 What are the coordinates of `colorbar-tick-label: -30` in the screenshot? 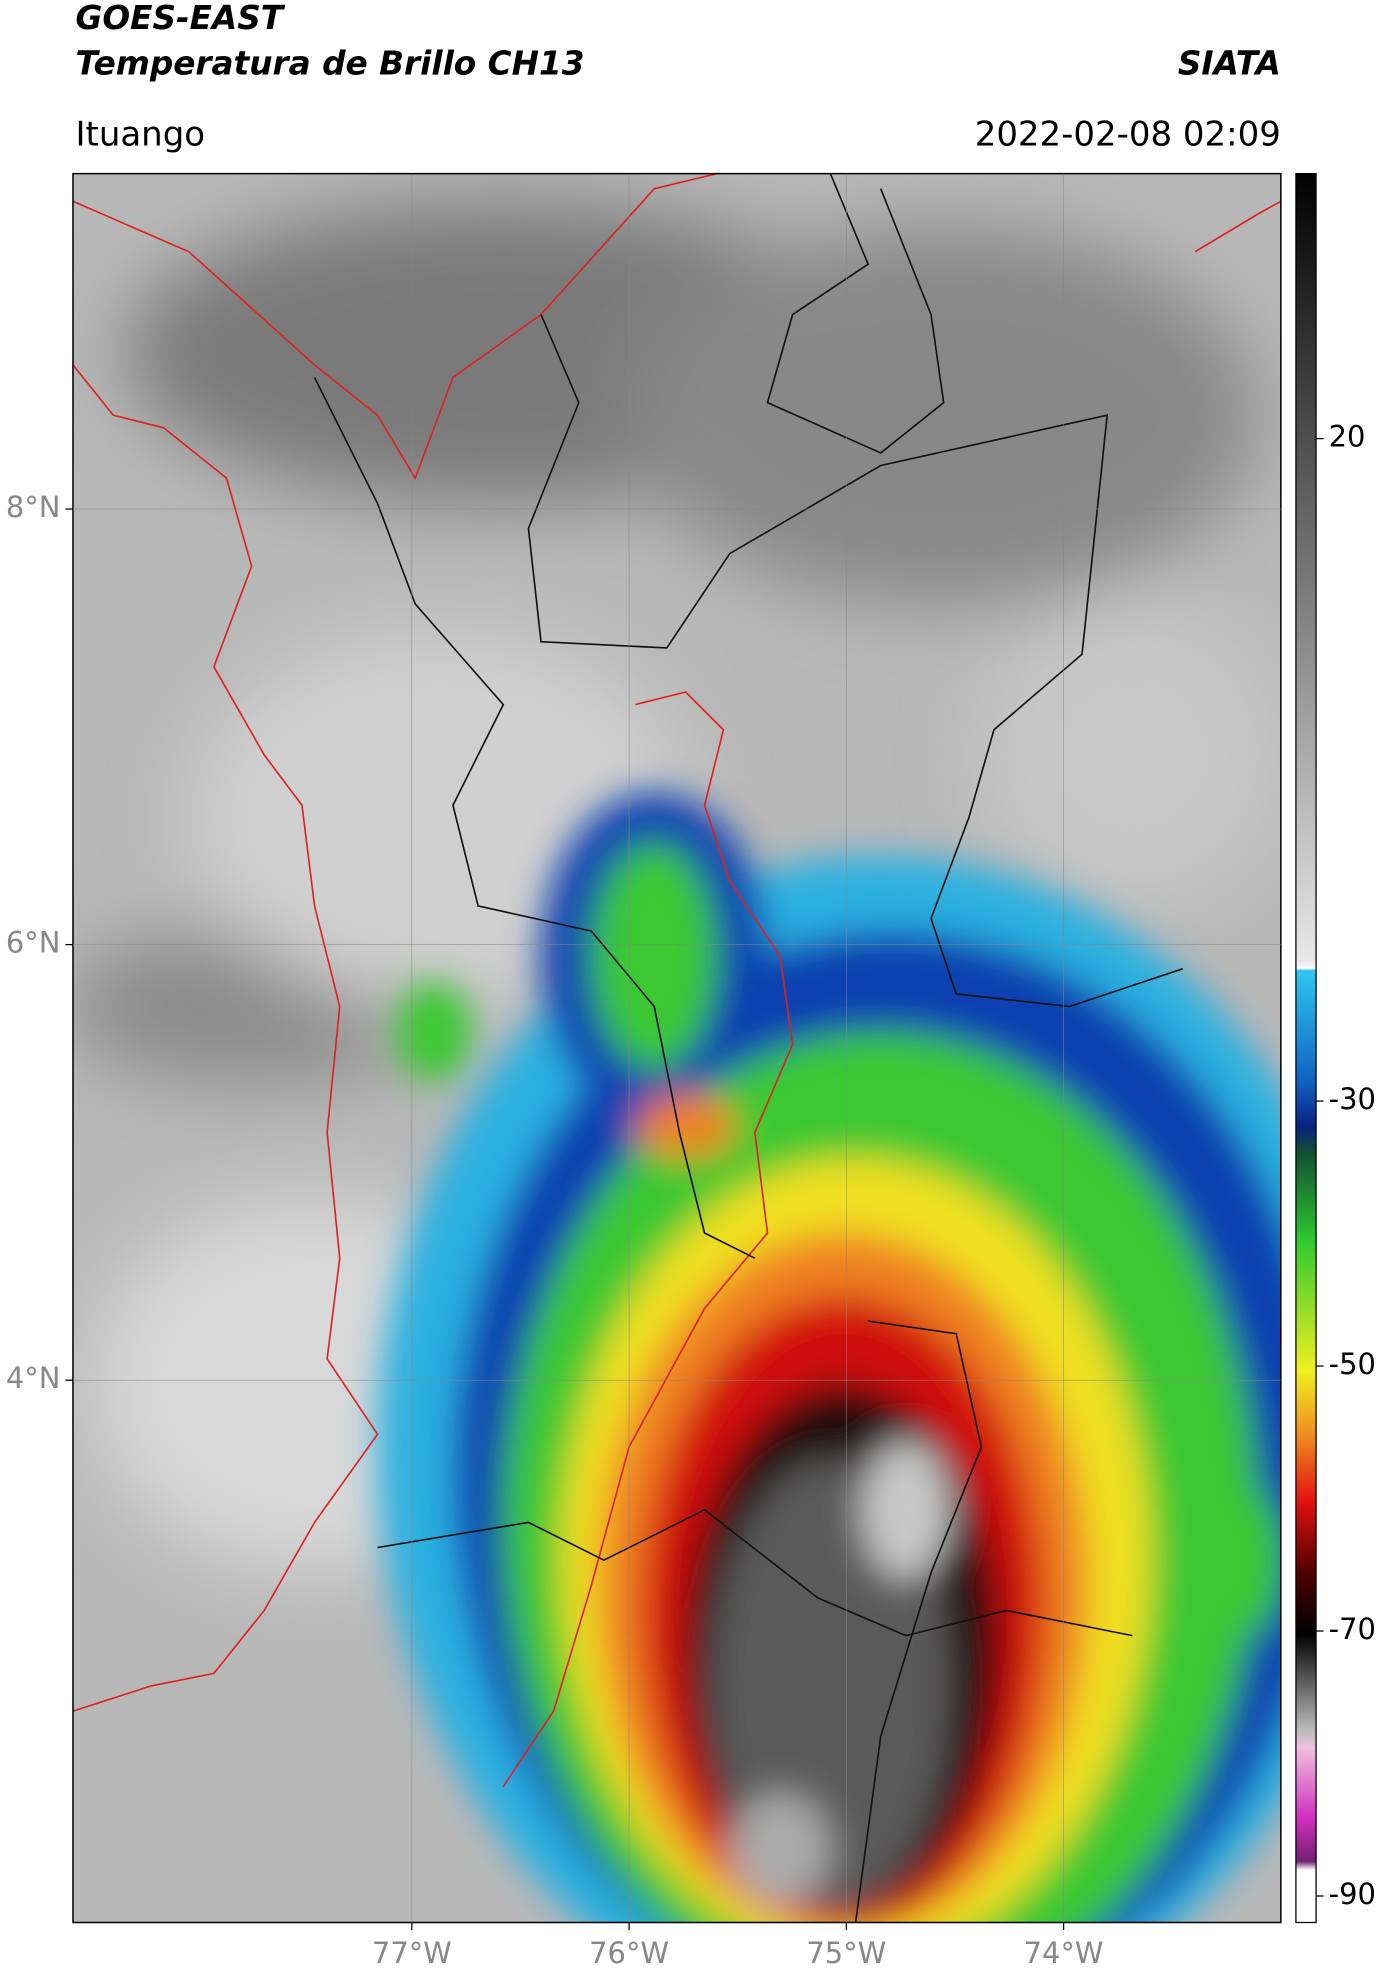 It's located at (1352, 1099).